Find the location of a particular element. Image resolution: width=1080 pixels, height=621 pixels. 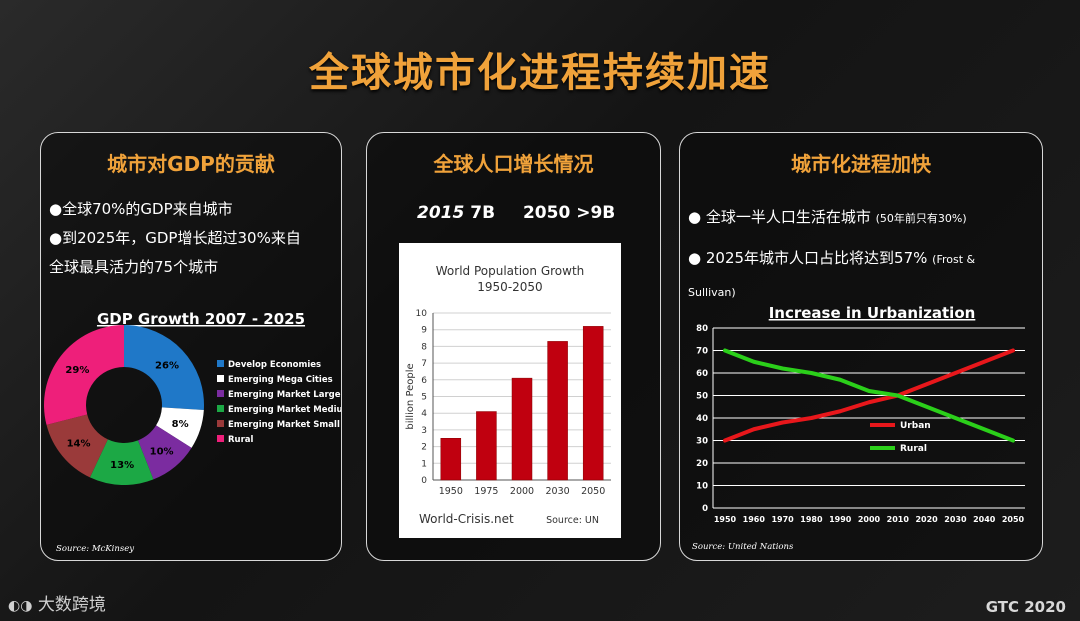

line-xtick-2040: 2040 is located at coordinates (984, 519).